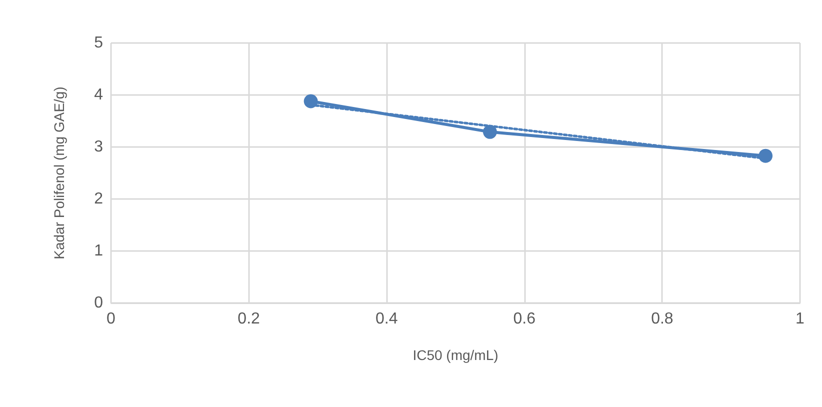 The width and height of the screenshot is (822, 407). Describe the element at coordinates (662, 319) in the screenshot. I see `x-tick-label: 0.8` at that location.